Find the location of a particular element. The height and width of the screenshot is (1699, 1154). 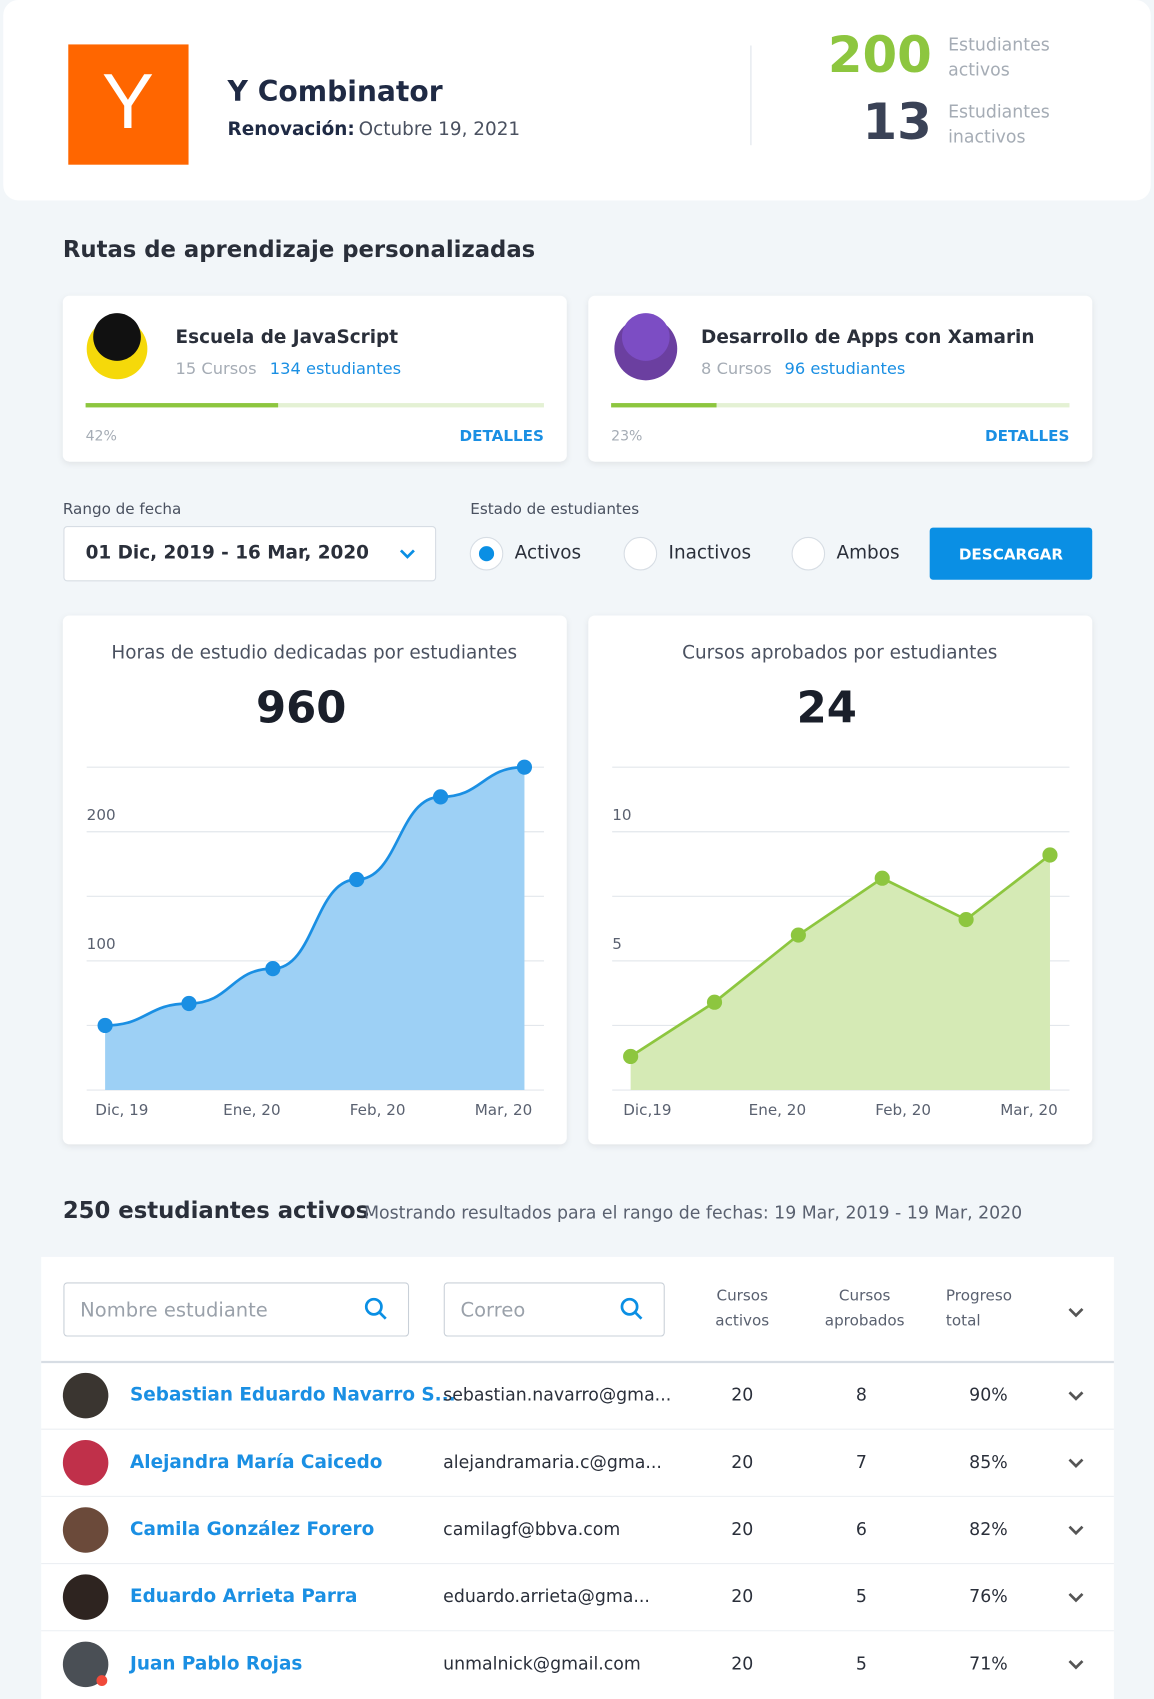

icon is located at coordinates (645, 337).